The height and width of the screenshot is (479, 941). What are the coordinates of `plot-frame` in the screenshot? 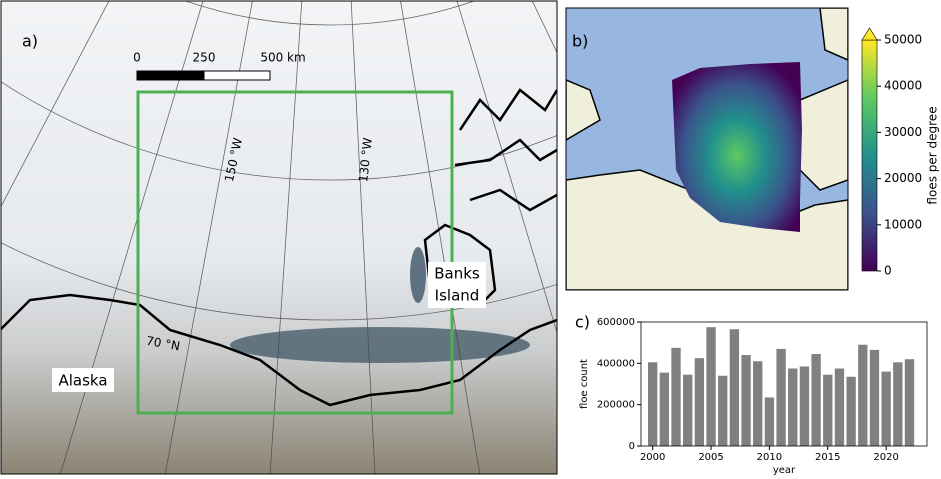 It's located at (784, 384).